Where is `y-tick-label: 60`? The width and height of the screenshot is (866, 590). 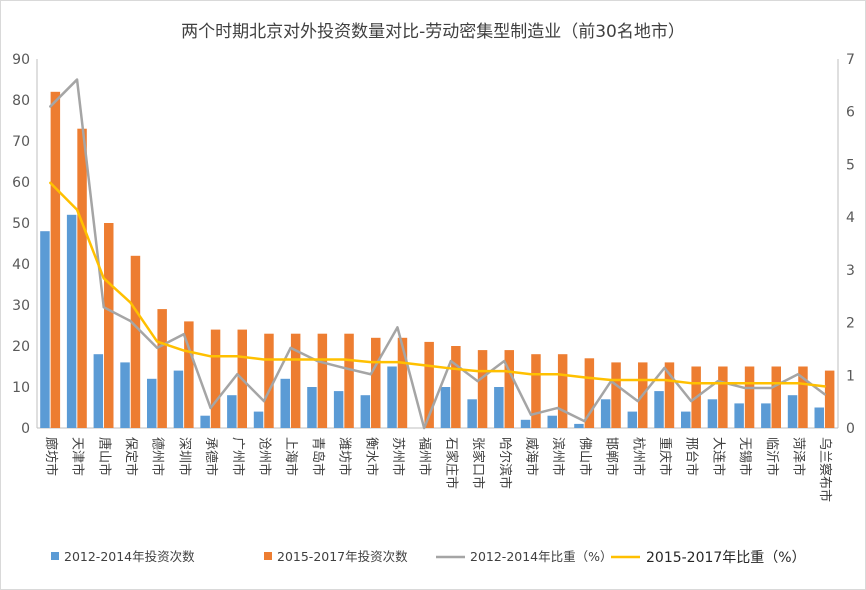
y-tick-label: 60 is located at coordinates (21, 183).